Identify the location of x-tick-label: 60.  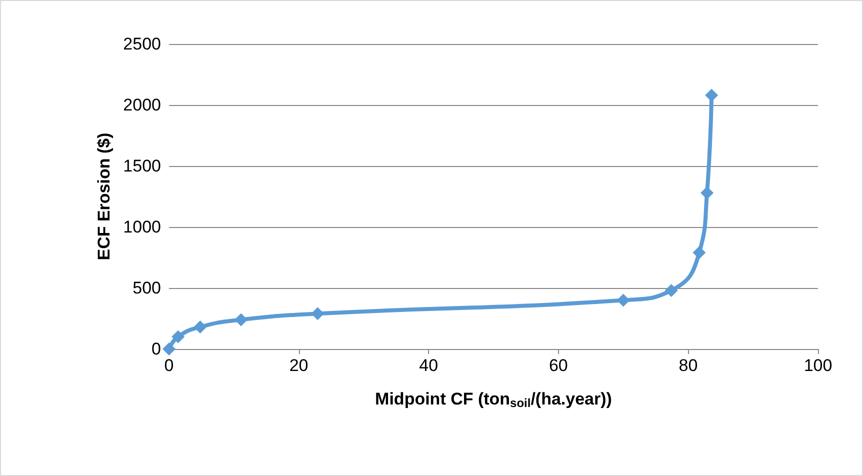
(558, 365).